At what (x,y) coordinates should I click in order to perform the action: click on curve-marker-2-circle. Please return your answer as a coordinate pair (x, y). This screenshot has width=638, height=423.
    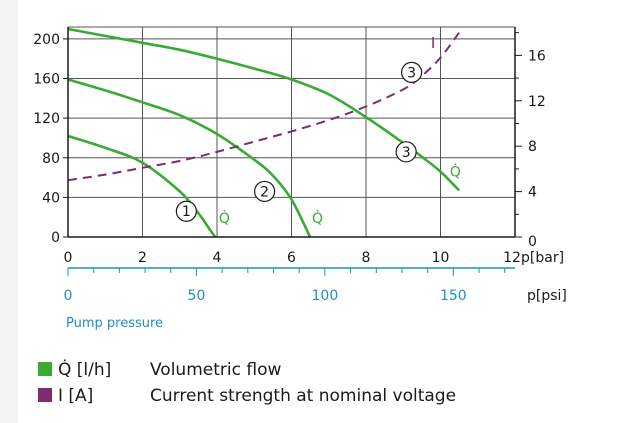
    Looking at the image, I should click on (265, 191).